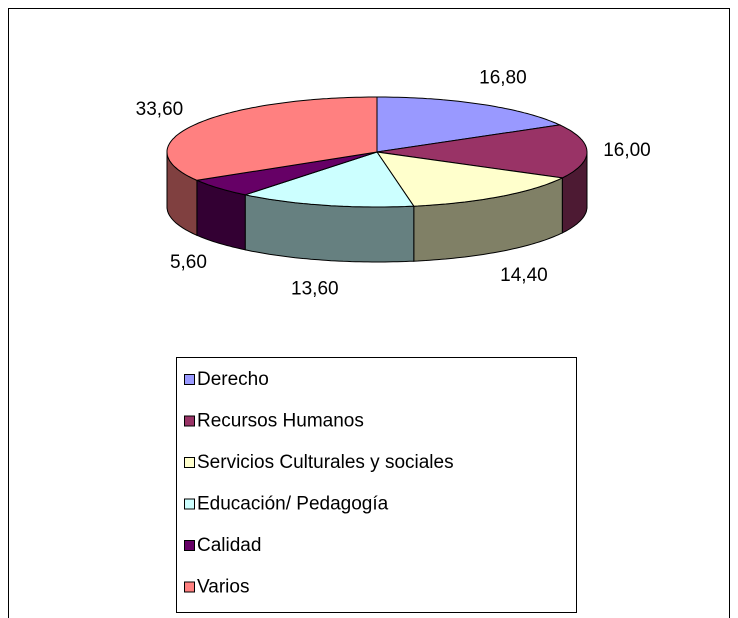 The width and height of the screenshot is (738, 618). What do you see at coordinates (233, 379) in the screenshot?
I see `legend-label: Derecho` at bounding box center [233, 379].